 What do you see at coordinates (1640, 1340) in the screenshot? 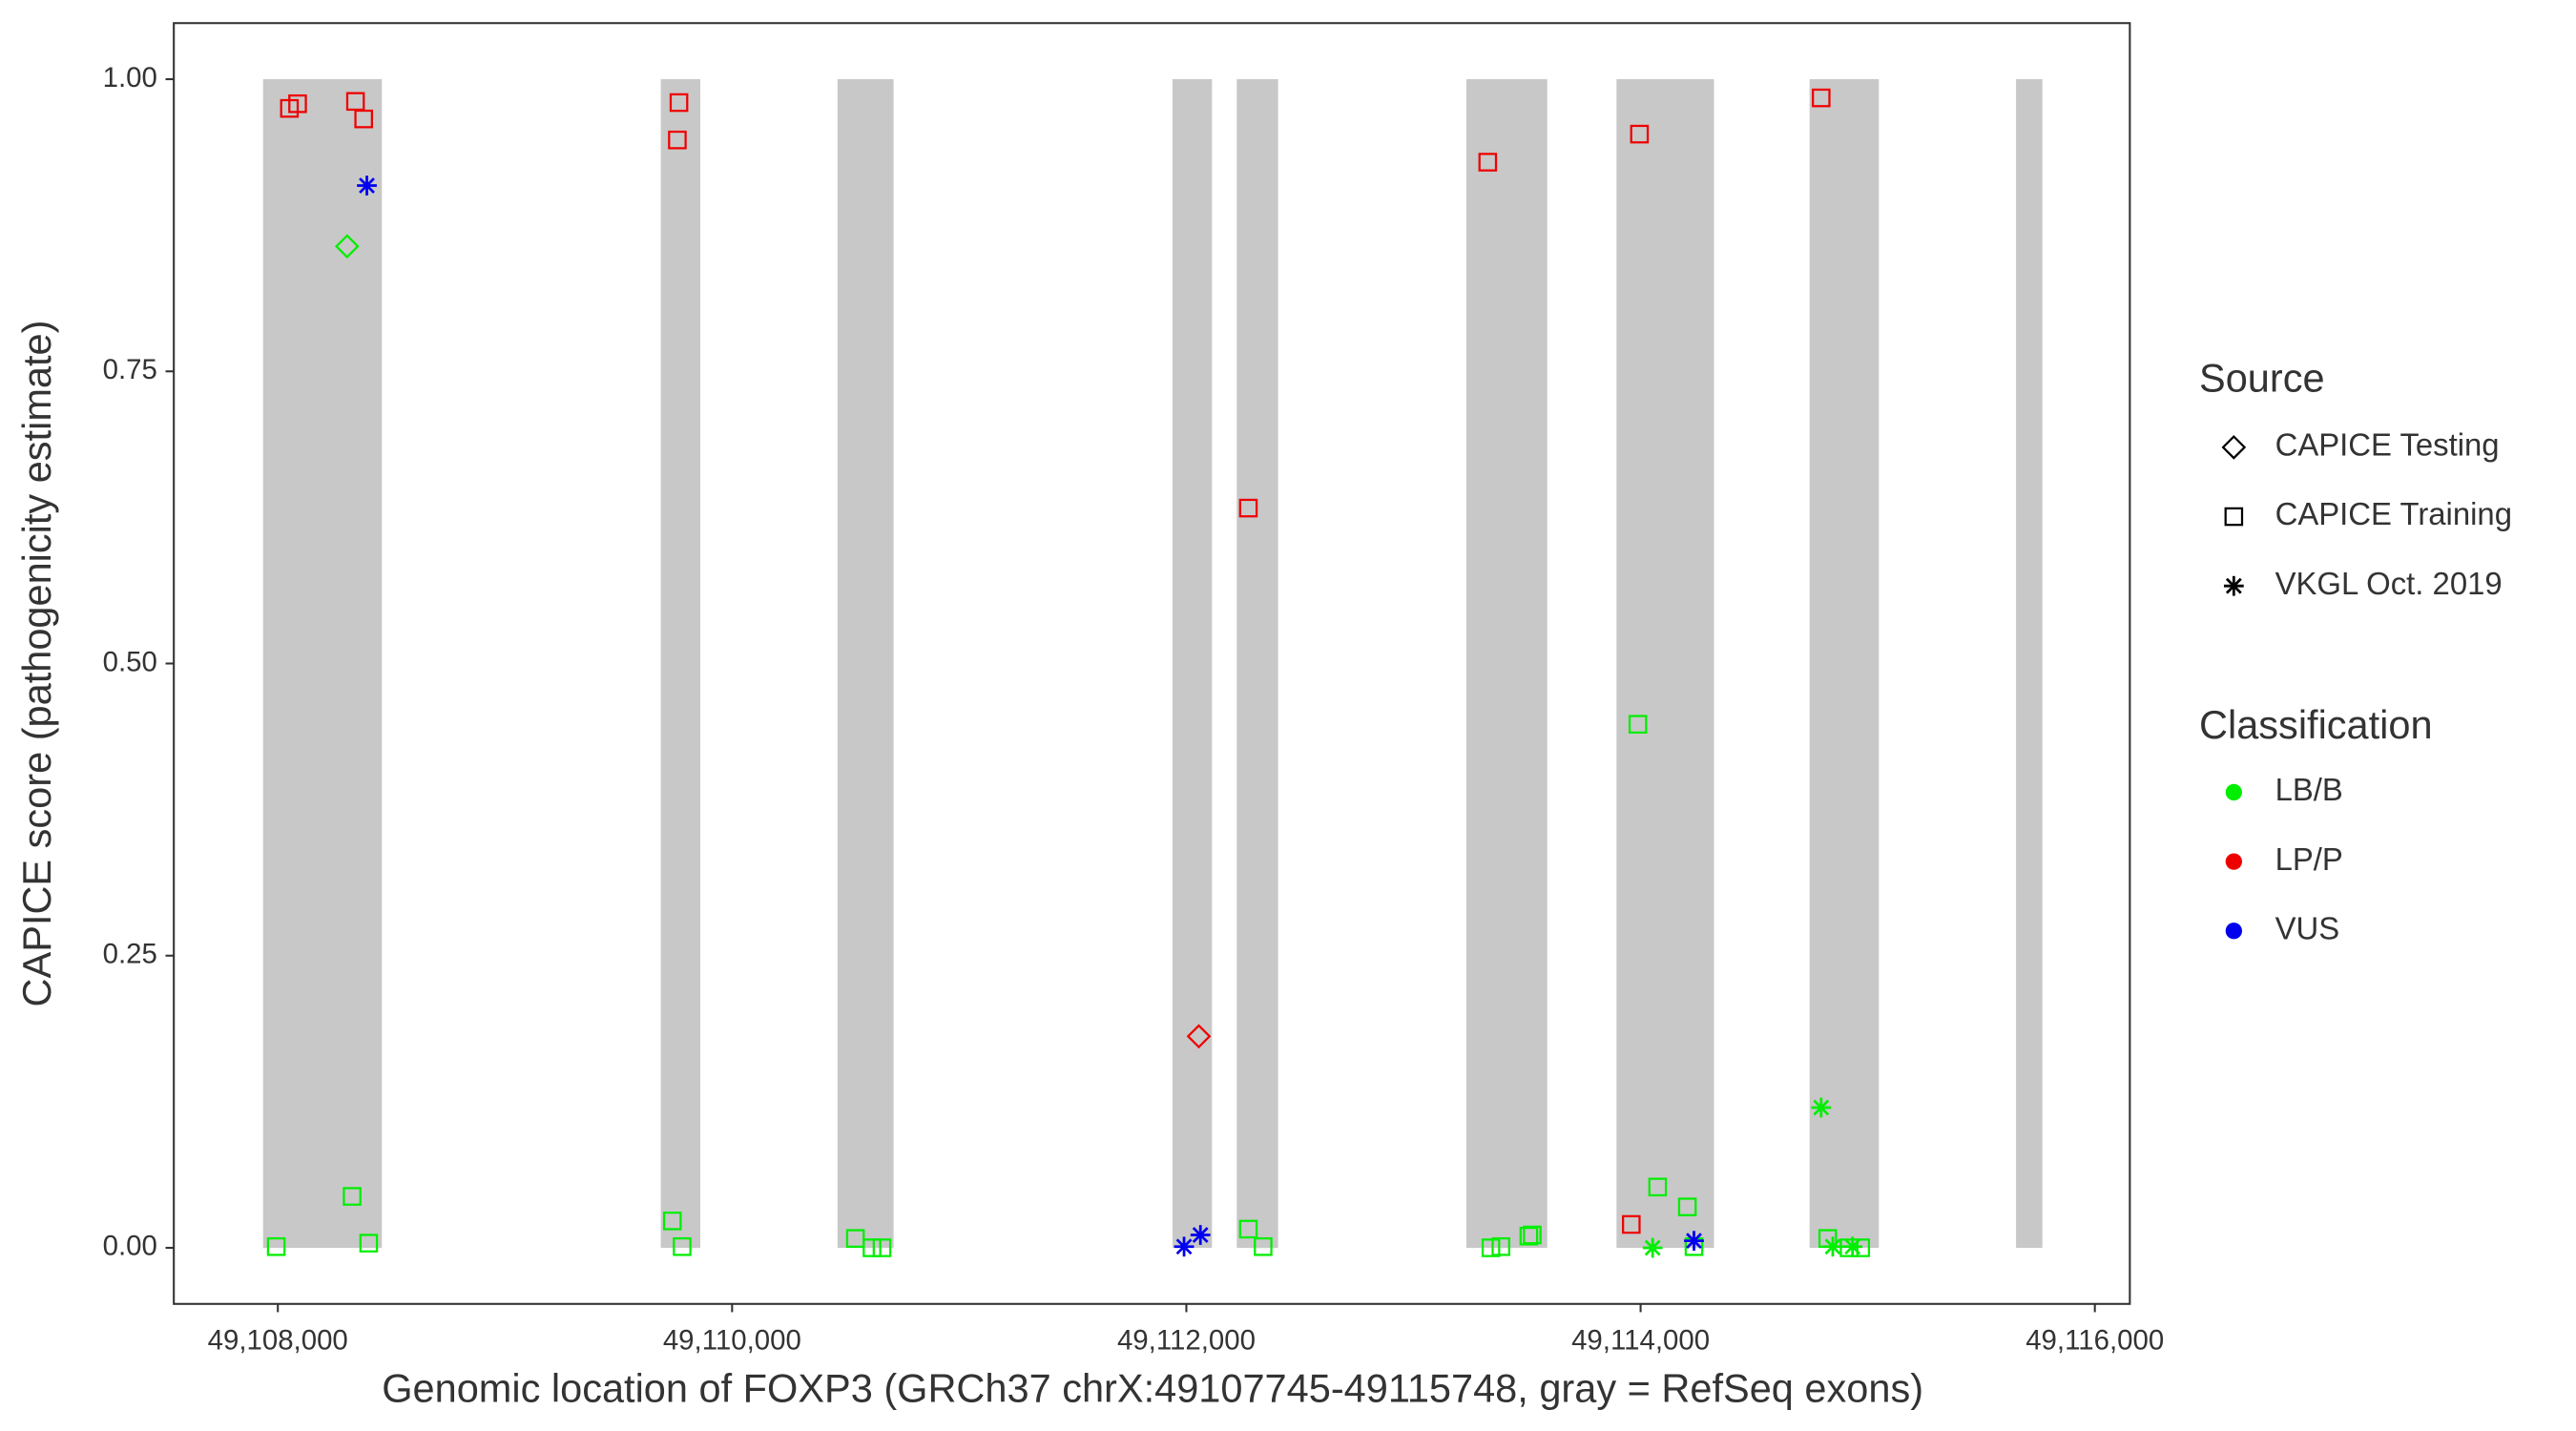
I see `x-tick-label: 49,114,000` at bounding box center [1640, 1340].